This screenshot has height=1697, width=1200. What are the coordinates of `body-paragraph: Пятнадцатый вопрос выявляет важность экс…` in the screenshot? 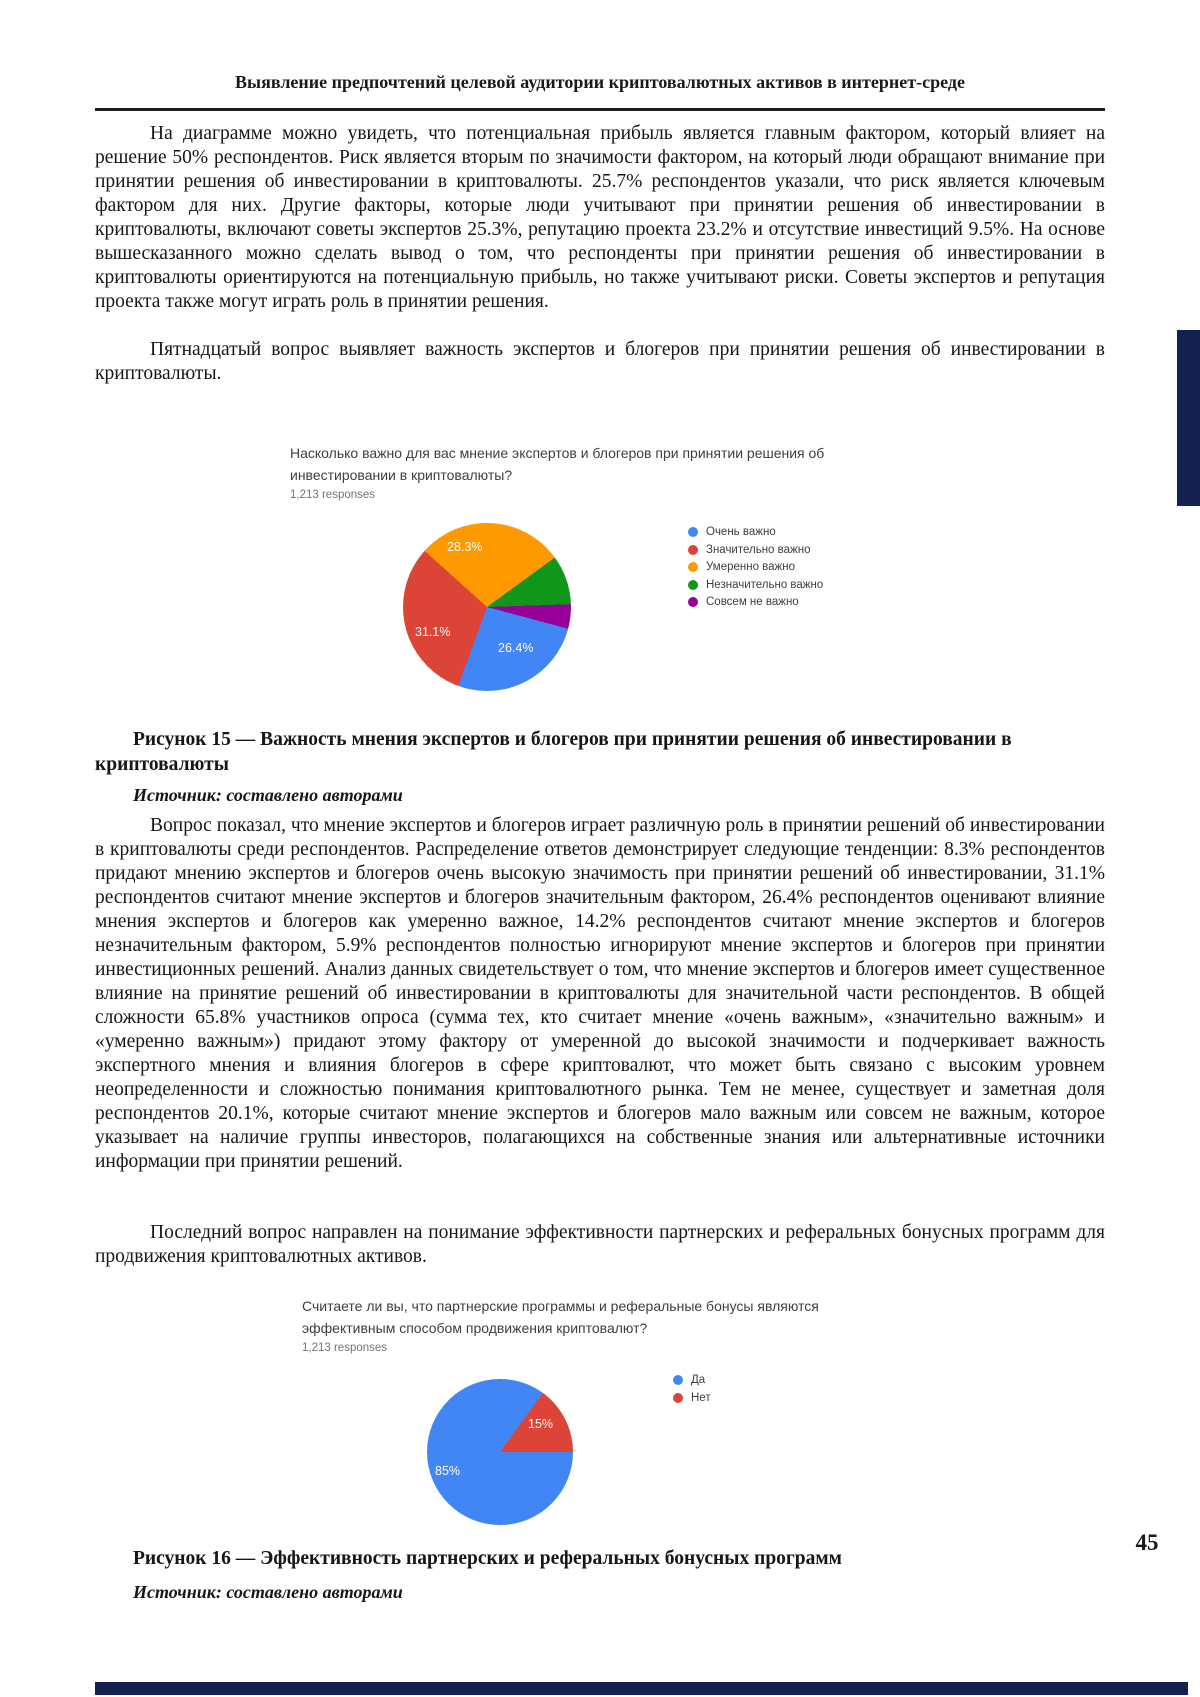 It's located at (600, 361).